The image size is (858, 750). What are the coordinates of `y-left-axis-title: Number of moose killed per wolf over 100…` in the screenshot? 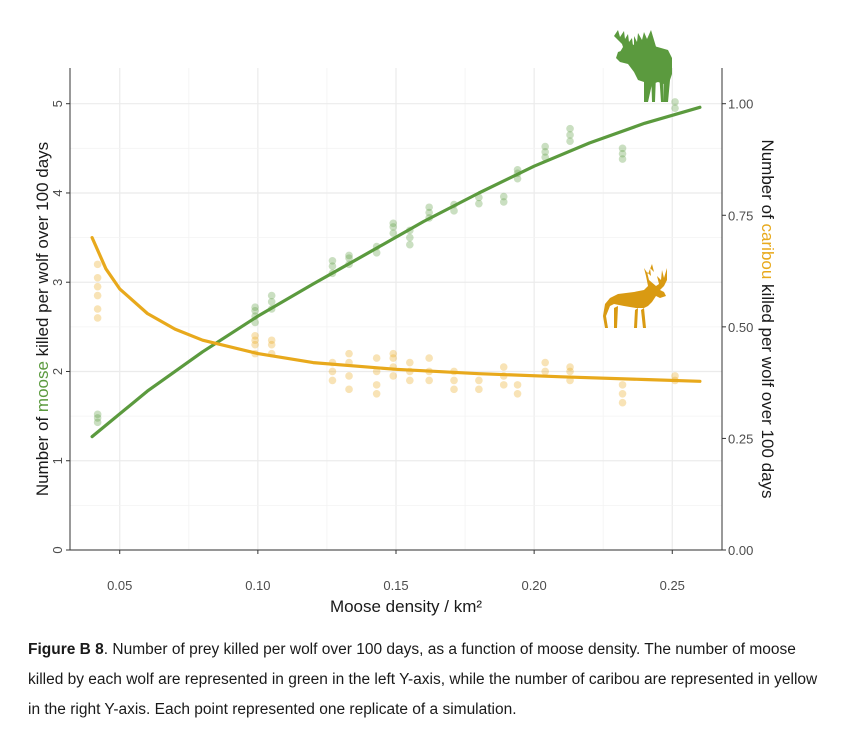 It's located at (42, 319).